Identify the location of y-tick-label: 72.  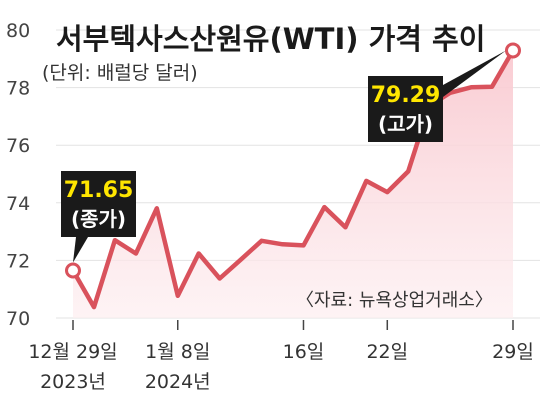
(18, 261).